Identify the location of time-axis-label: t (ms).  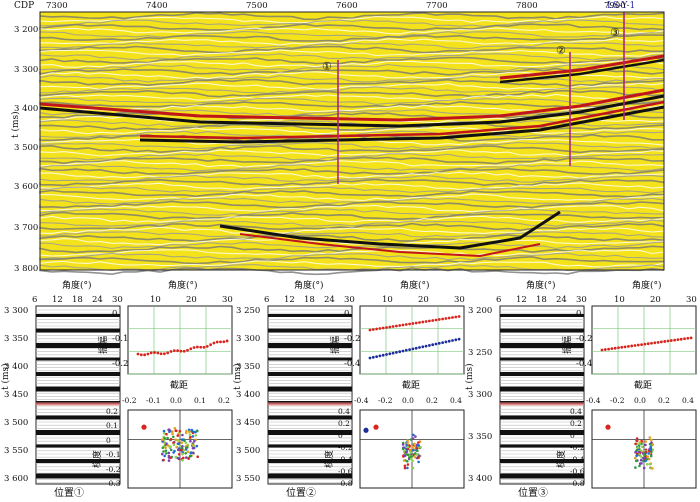
(16, 124).